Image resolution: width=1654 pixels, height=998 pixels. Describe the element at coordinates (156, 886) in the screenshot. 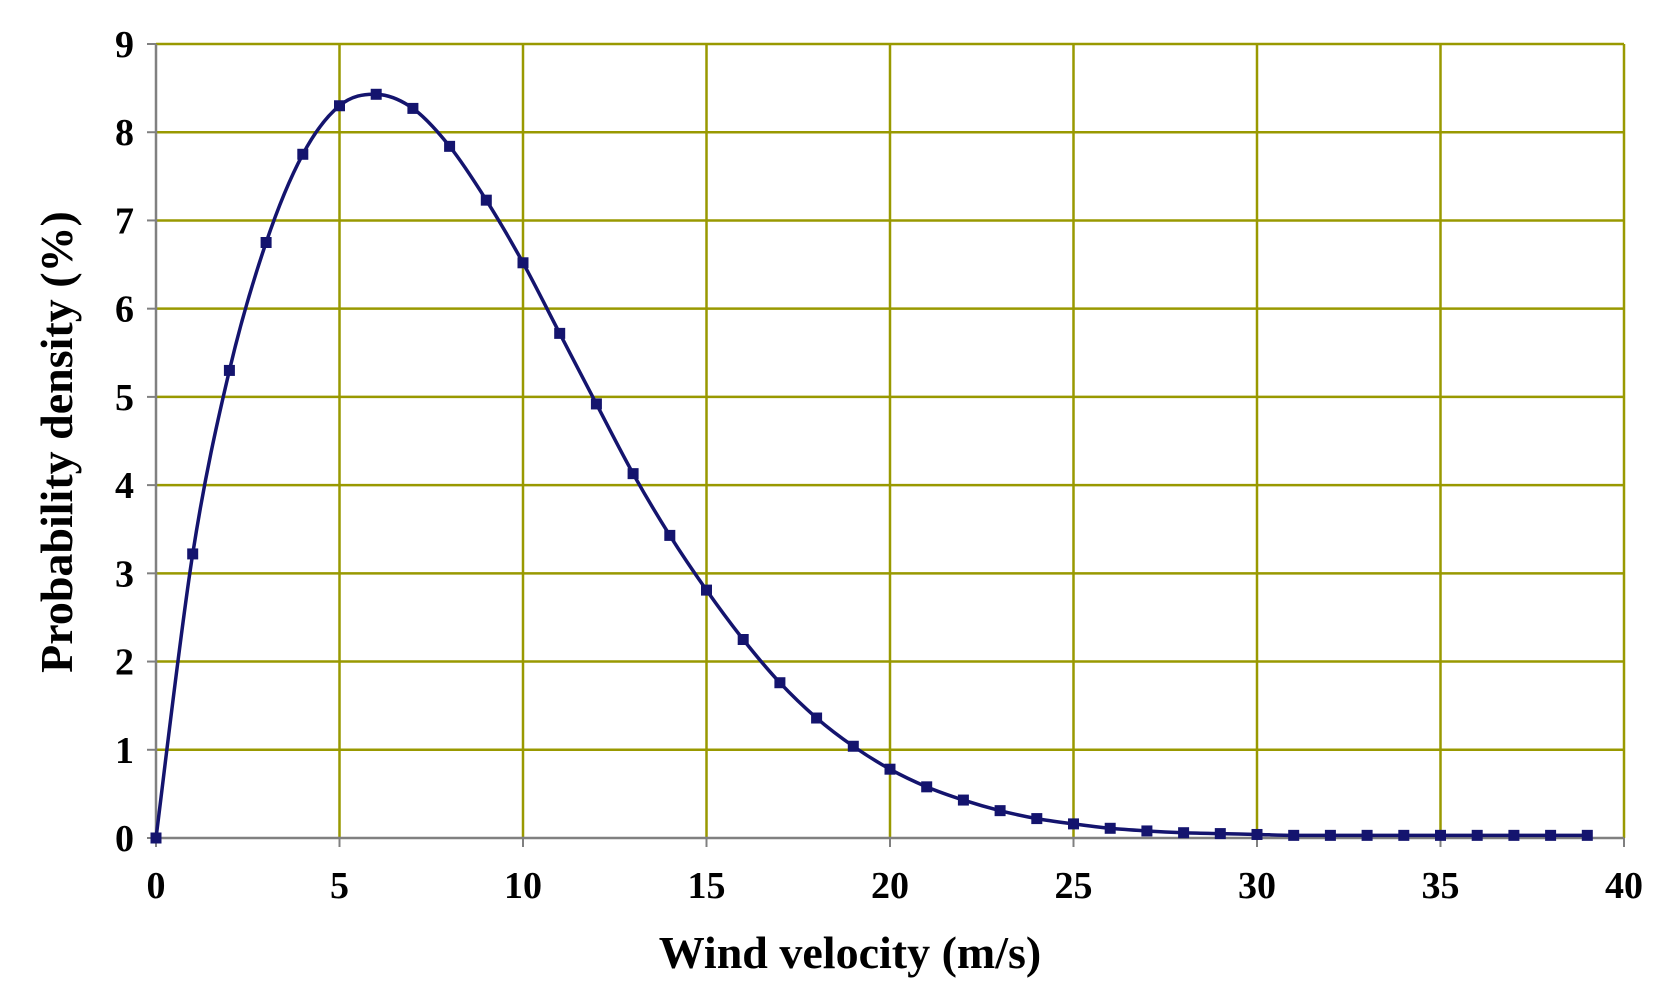

I see `x-tick-label: 0` at that location.